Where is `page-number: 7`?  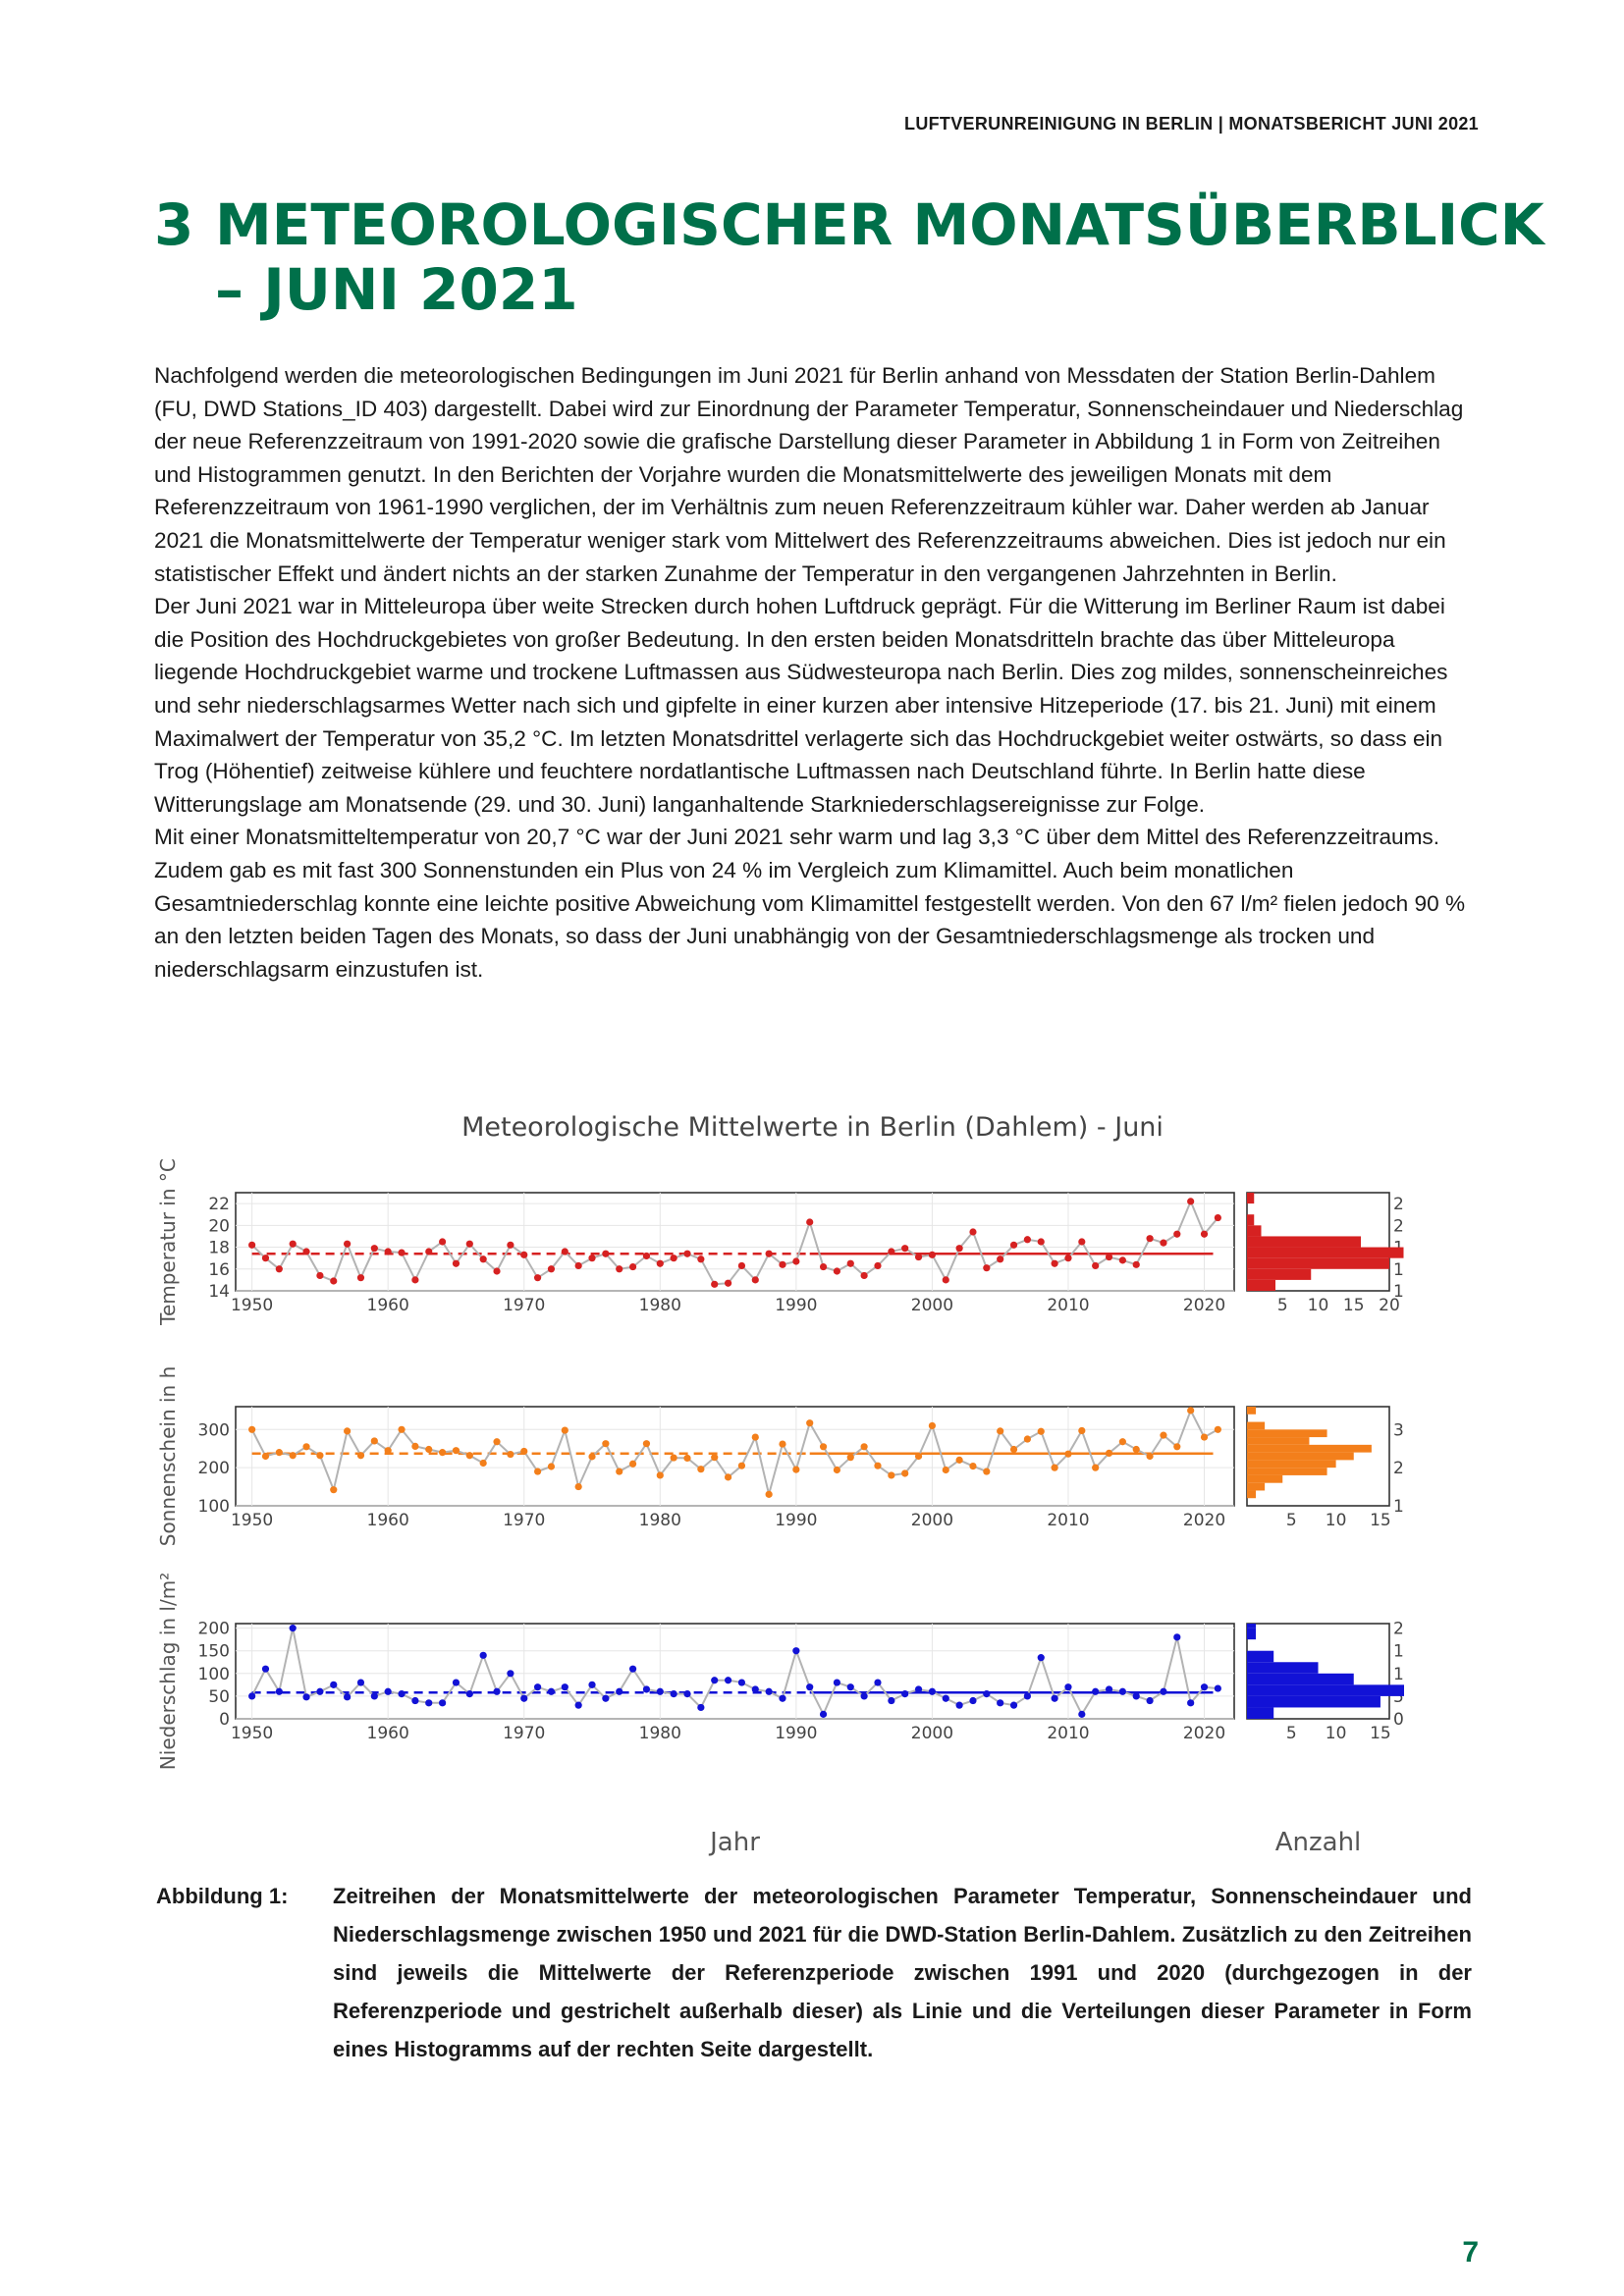
page-number: 7 is located at coordinates (1470, 2253).